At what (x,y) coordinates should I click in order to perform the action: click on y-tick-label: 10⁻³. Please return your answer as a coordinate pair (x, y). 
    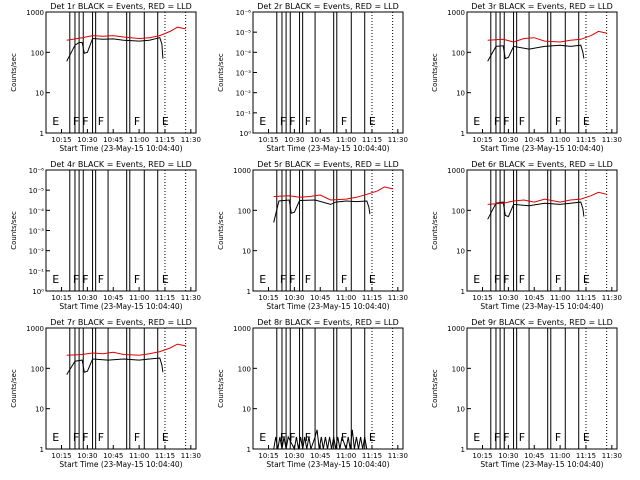
    Looking at the image, I should click on (244, 74).